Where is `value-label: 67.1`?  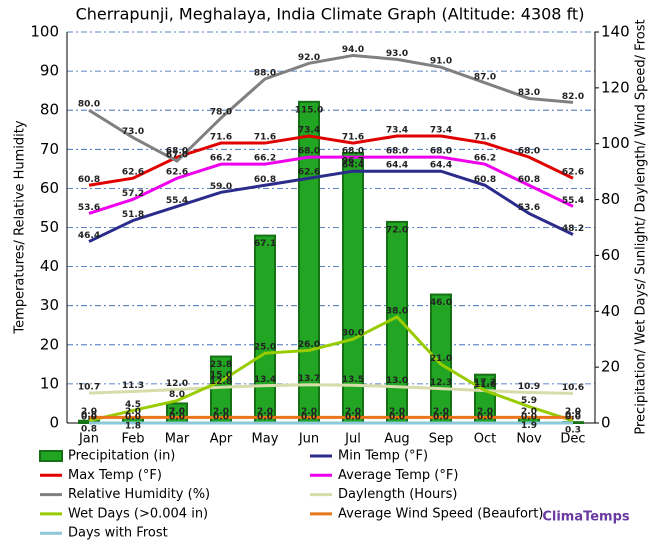 value-label: 67.1 is located at coordinates (265, 244).